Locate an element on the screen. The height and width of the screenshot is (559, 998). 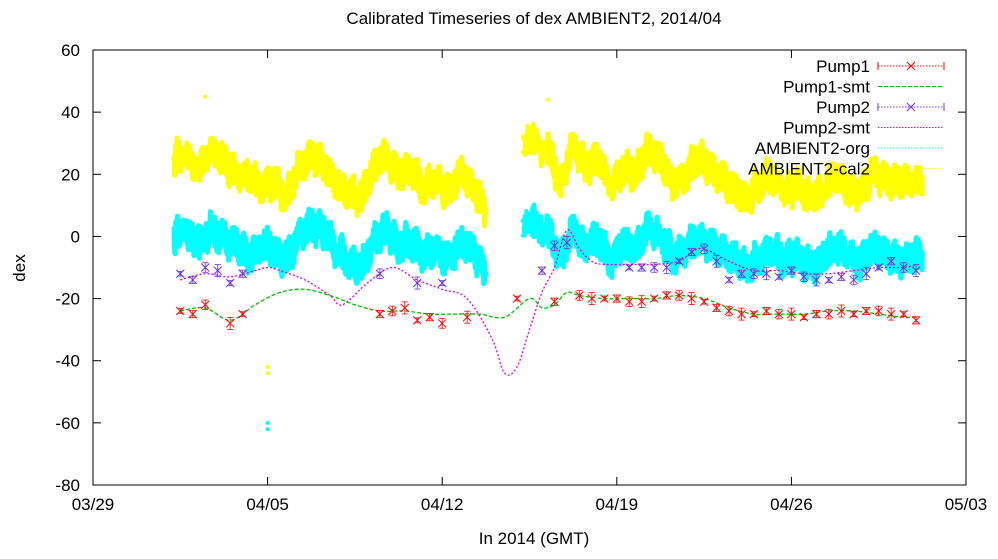
y-tick-label: 60 is located at coordinates (70, 50).